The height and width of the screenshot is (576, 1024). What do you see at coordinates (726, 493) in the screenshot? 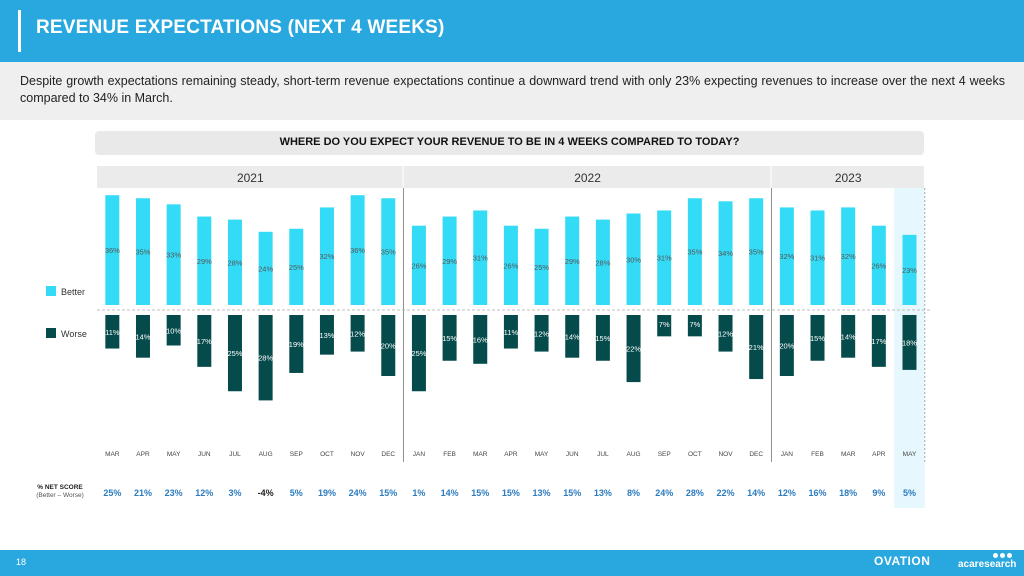
I see `net-score-value: 22%` at bounding box center [726, 493].